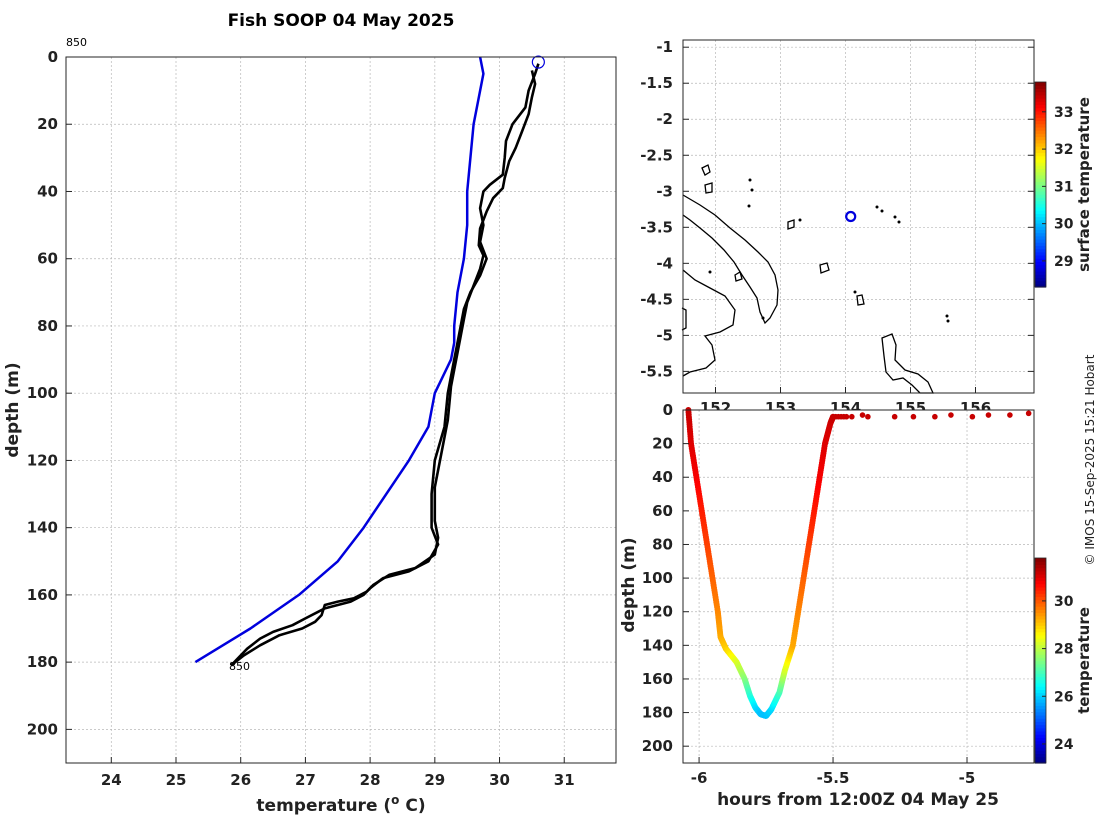  What do you see at coordinates (1064, 225) in the screenshot?
I see `colorbar-tick-label: 30` at bounding box center [1064, 225].